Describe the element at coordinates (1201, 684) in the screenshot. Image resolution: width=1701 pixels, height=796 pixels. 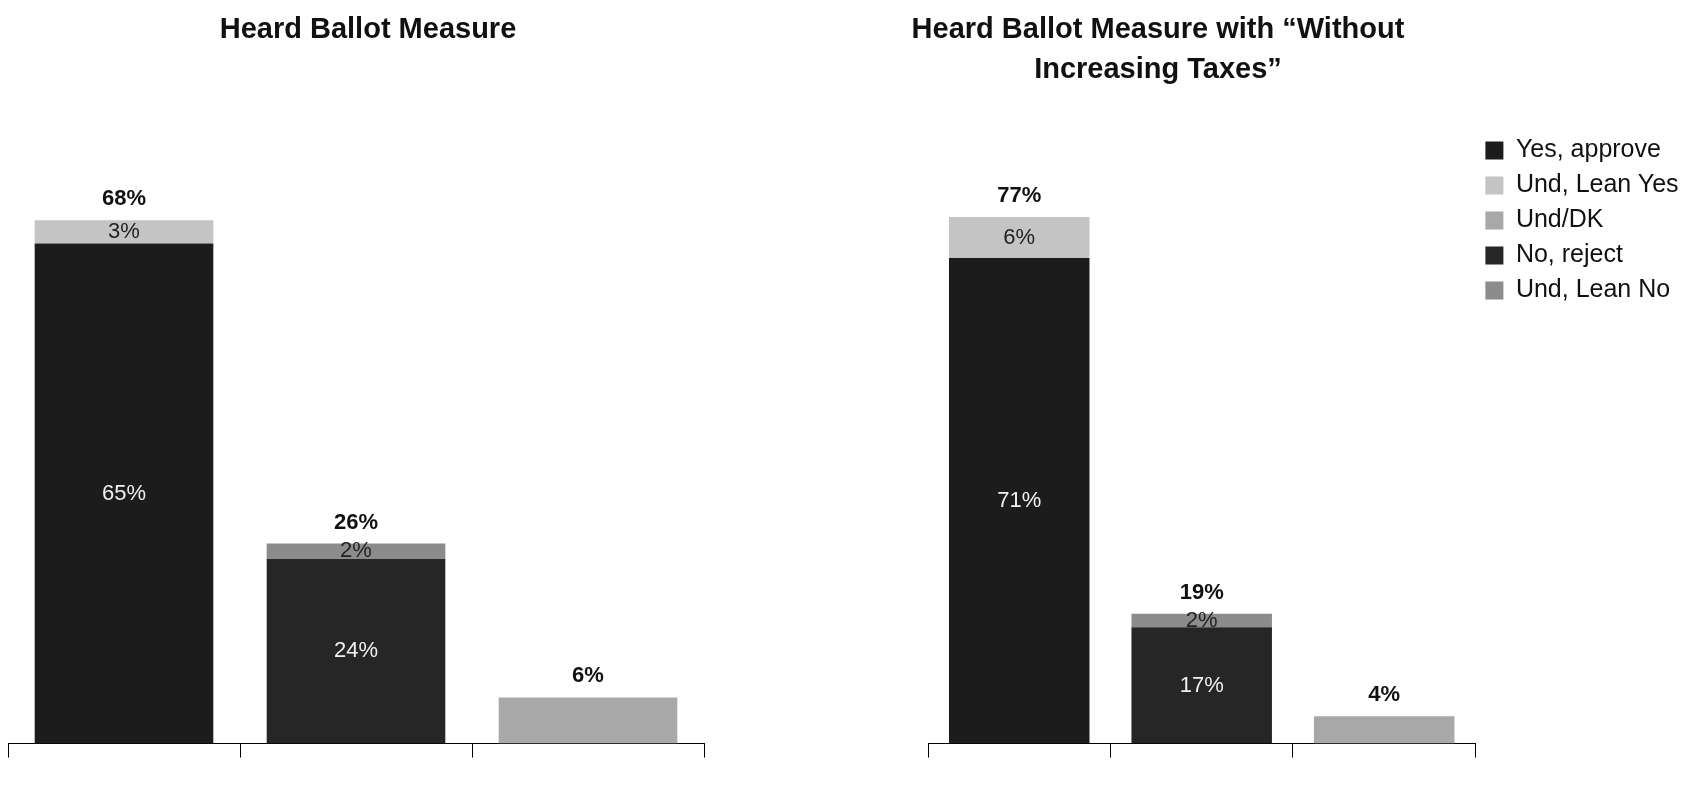
I see `data-label: 17%` at that location.